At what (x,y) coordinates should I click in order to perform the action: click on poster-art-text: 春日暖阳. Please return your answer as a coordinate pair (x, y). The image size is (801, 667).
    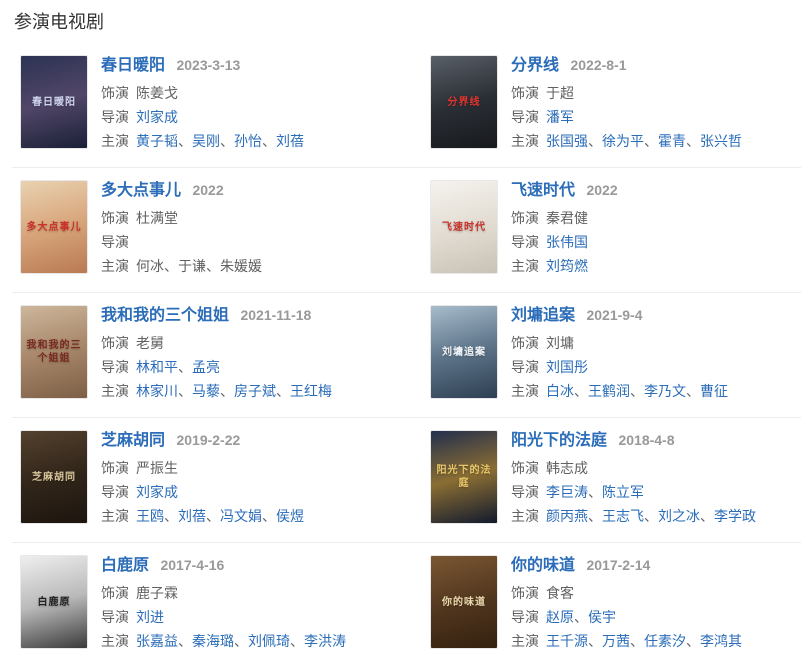
    Looking at the image, I should click on (54, 102).